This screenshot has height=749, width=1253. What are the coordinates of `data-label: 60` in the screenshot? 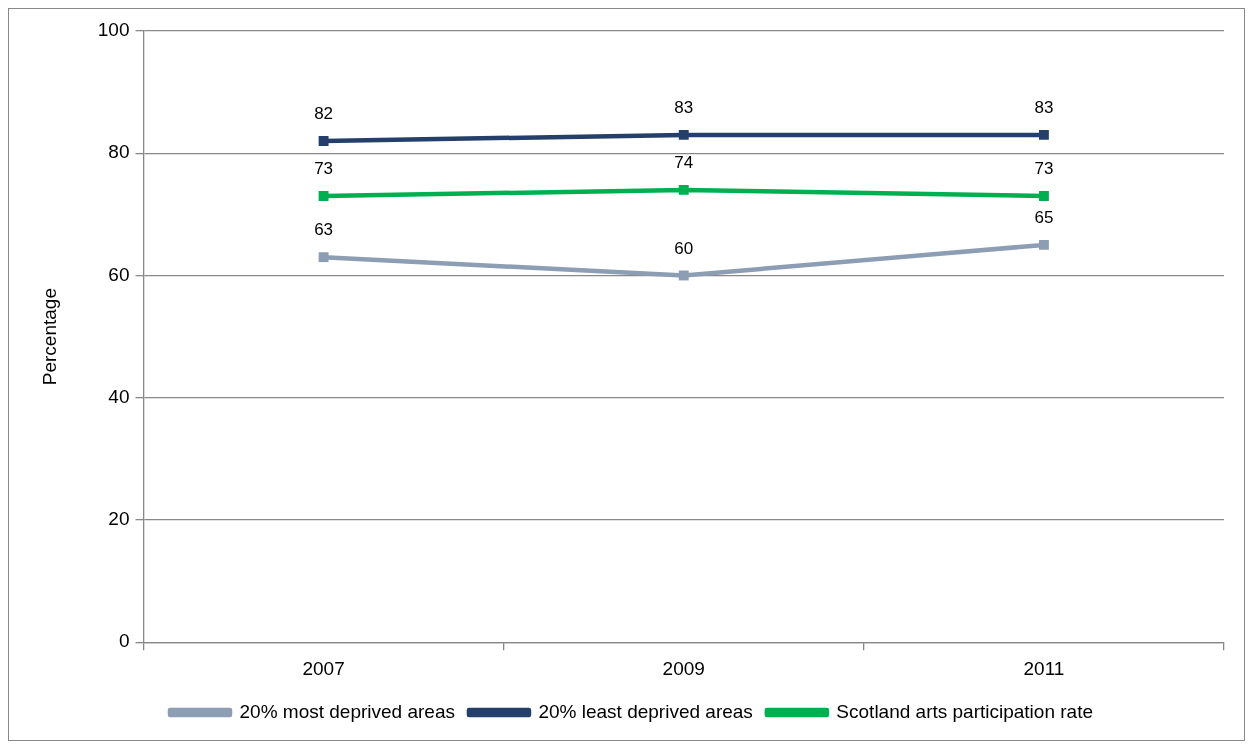 It's located at (684, 248).